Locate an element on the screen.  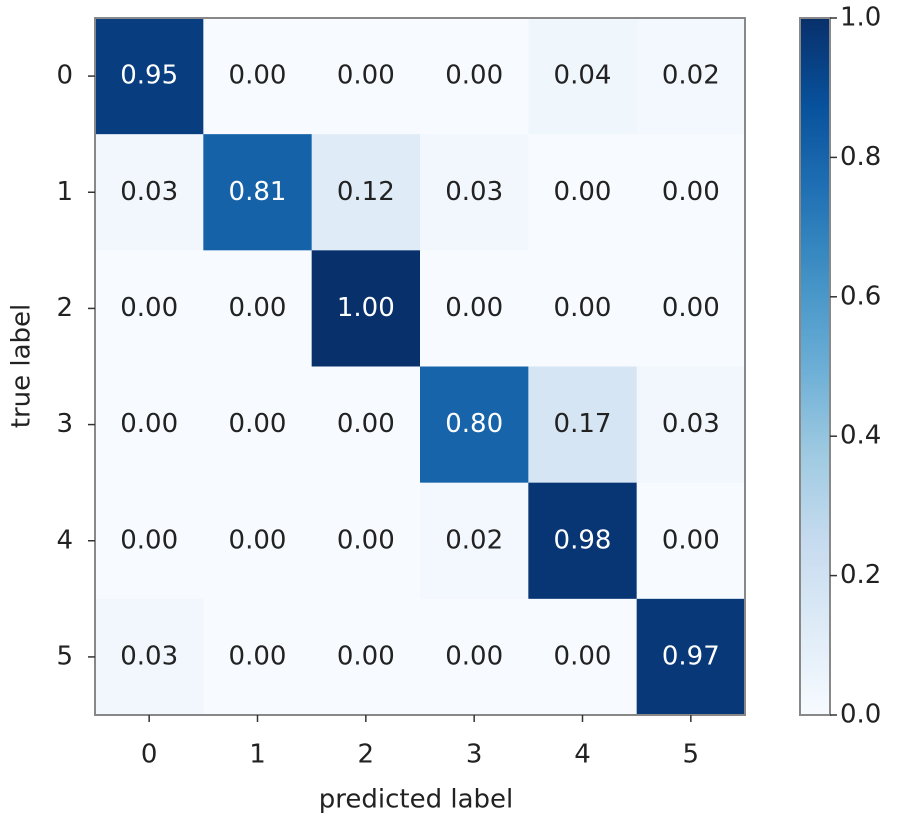
cell-label: 0.17 is located at coordinates (583, 424).